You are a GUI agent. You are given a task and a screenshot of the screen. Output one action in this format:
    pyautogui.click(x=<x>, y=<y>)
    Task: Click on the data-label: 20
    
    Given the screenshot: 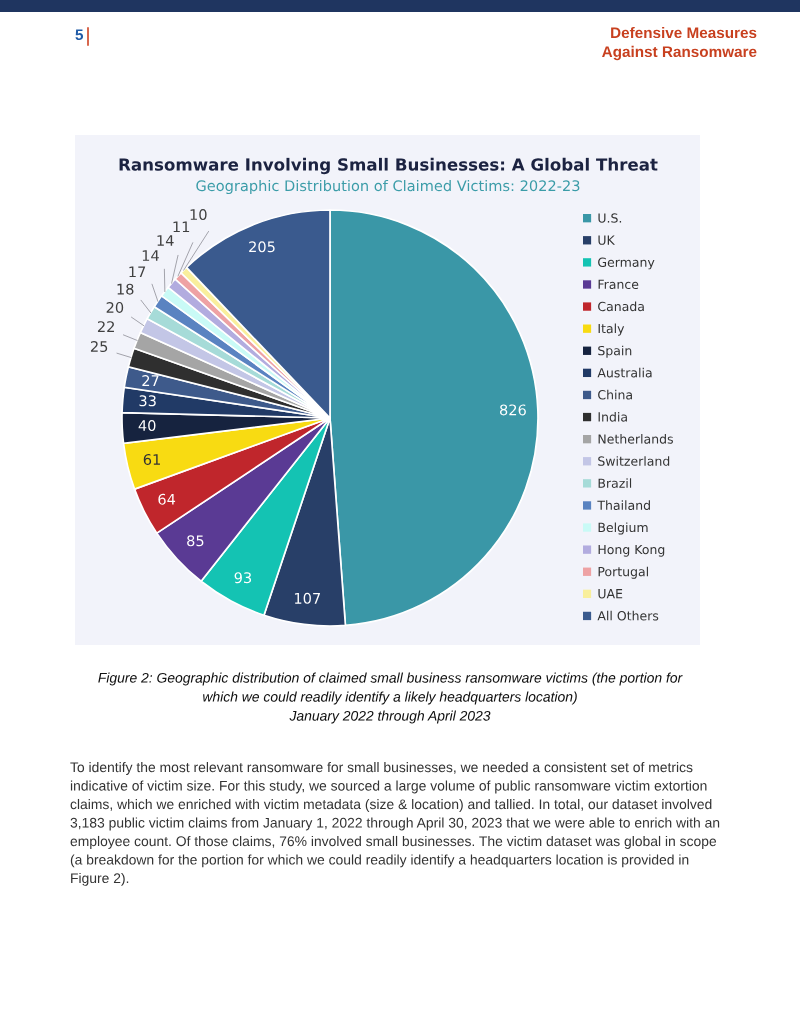 What is the action you would take?
    pyautogui.click(x=115, y=307)
    